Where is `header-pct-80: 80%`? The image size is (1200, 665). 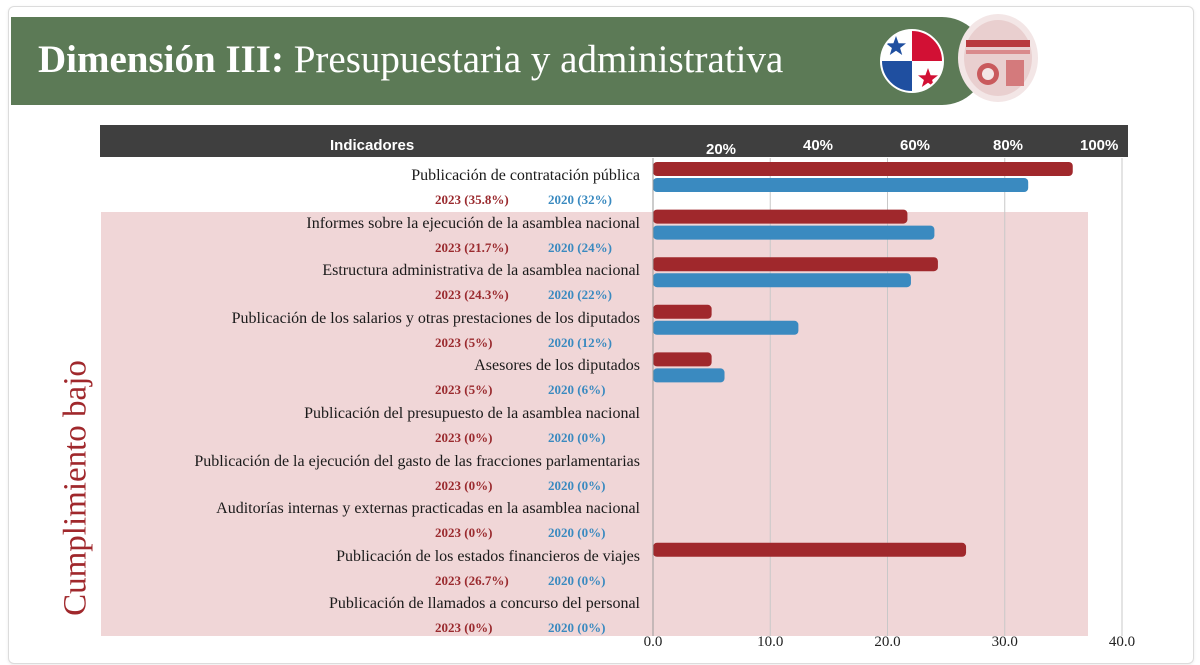 header-pct-80: 80% is located at coordinates (1008, 145).